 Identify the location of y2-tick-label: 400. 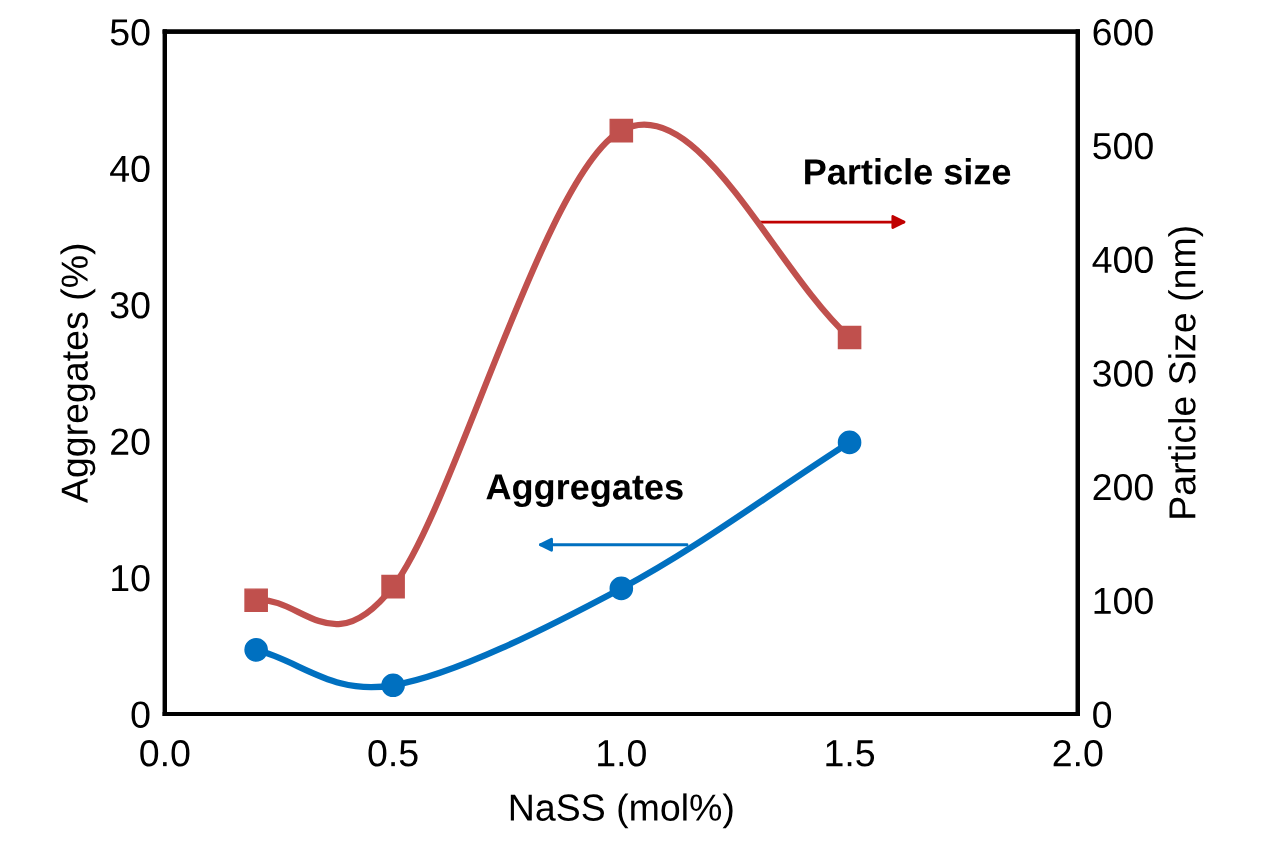
(1122, 260).